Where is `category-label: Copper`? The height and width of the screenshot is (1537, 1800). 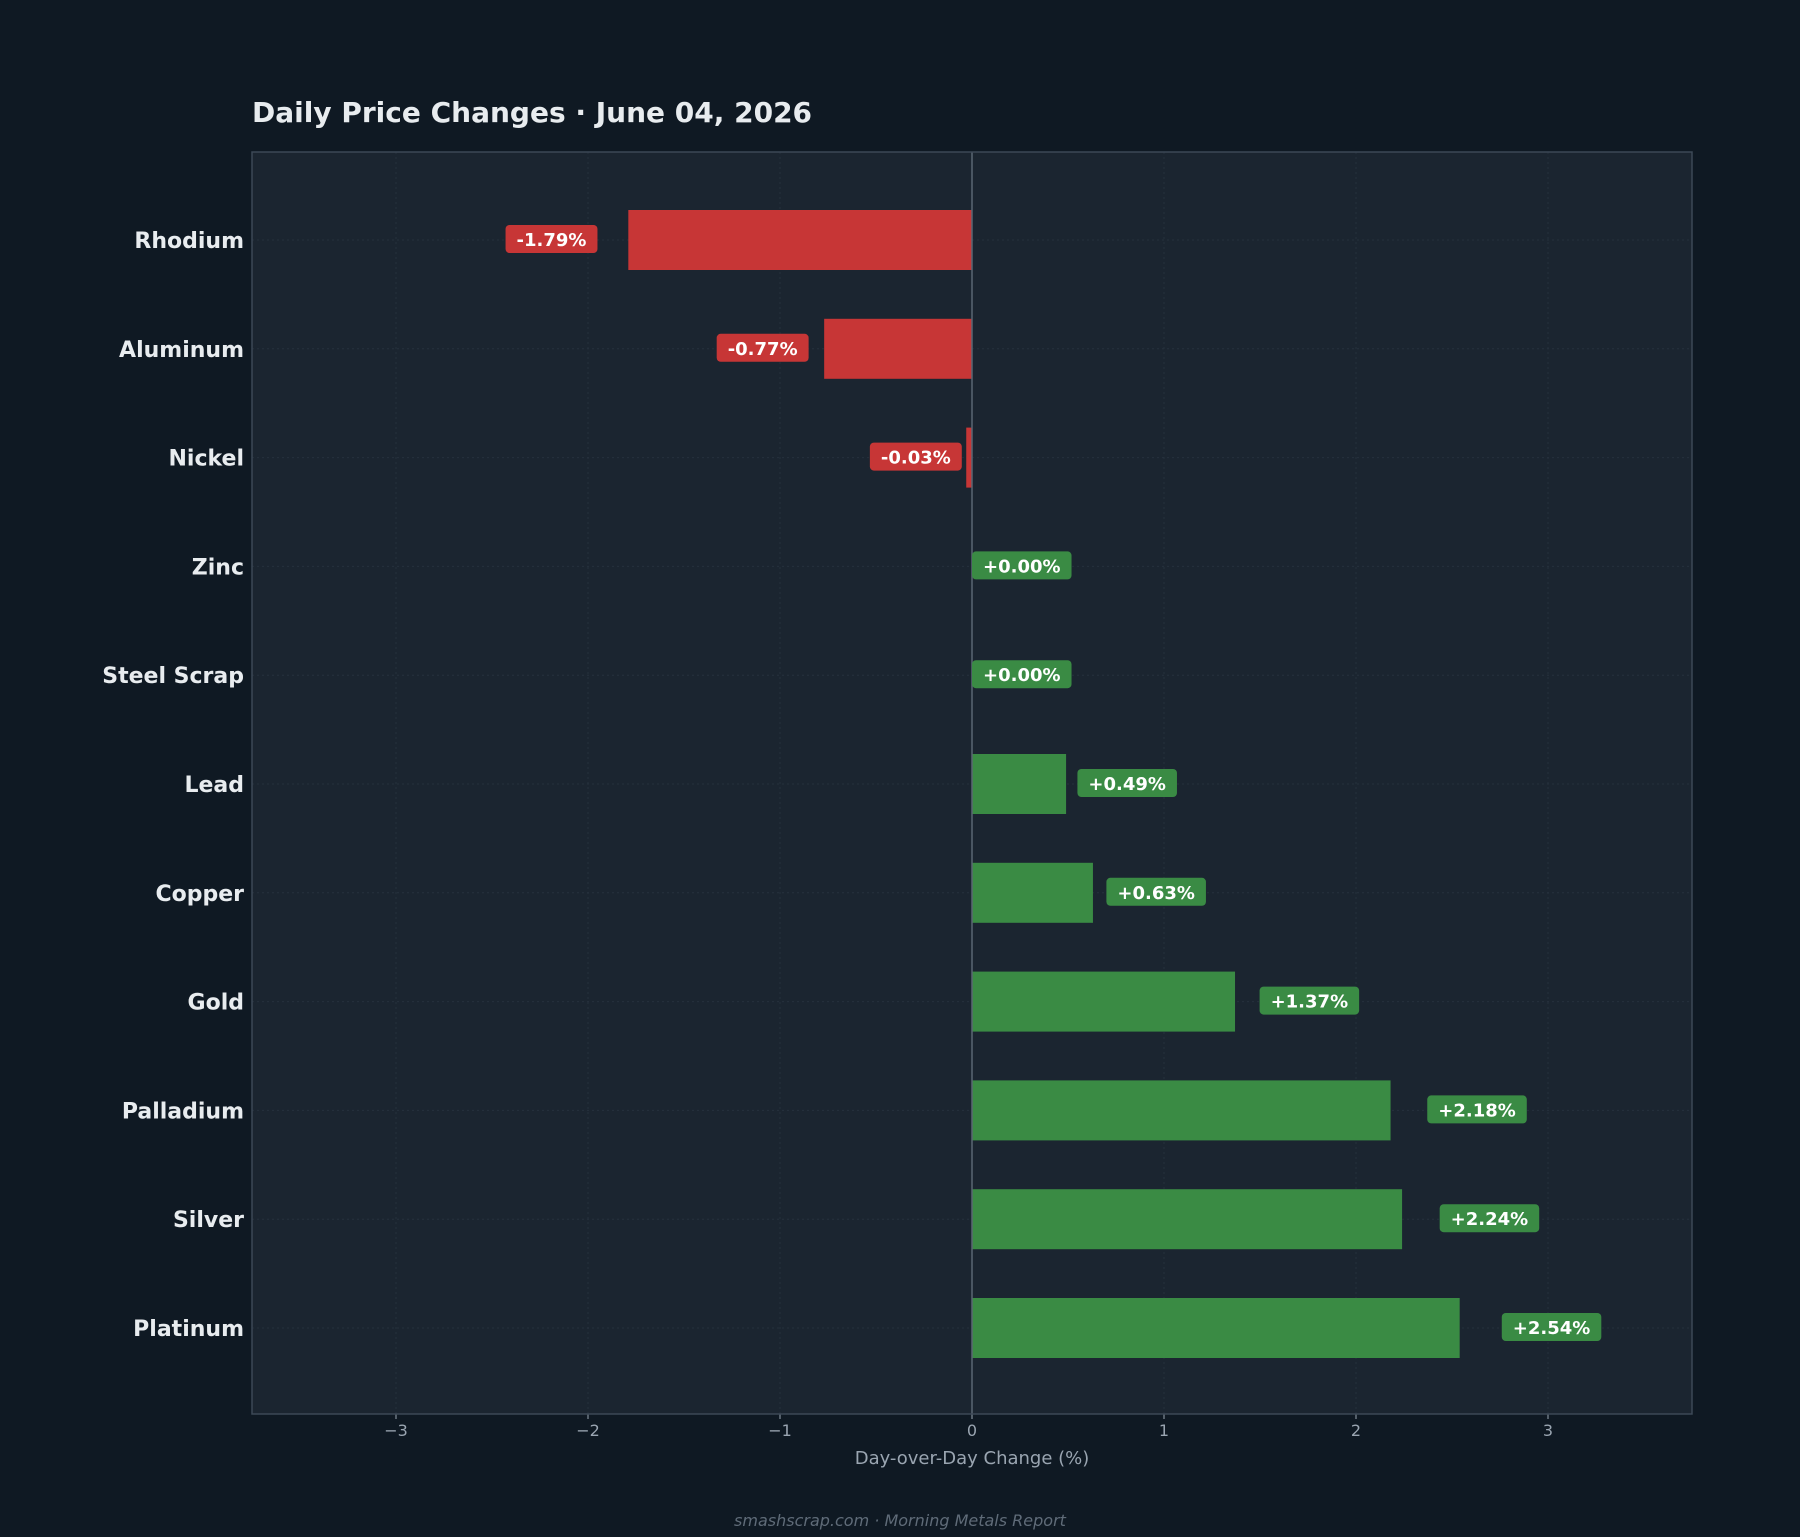
category-label: Copper is located at coordinates (199, 894).